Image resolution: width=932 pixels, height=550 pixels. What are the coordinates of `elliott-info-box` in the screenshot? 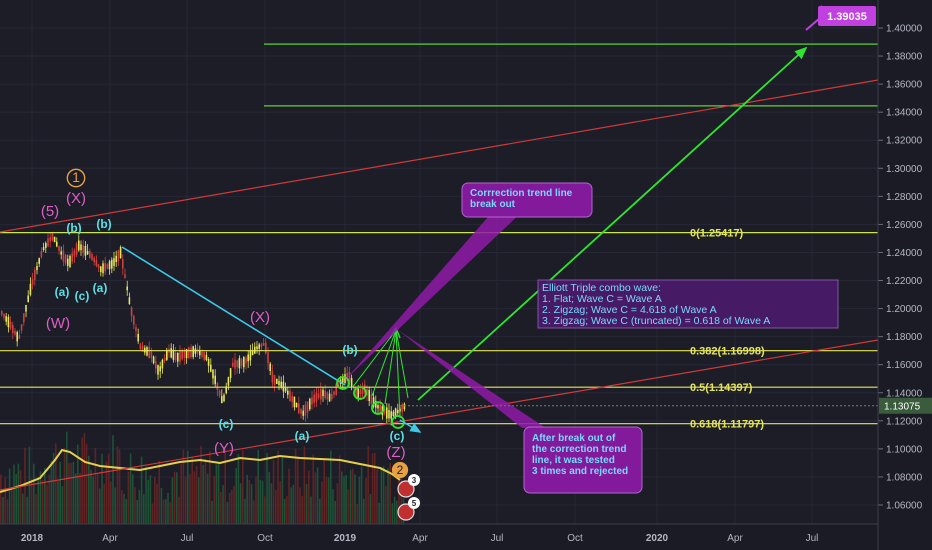 It's located at (688, 304).